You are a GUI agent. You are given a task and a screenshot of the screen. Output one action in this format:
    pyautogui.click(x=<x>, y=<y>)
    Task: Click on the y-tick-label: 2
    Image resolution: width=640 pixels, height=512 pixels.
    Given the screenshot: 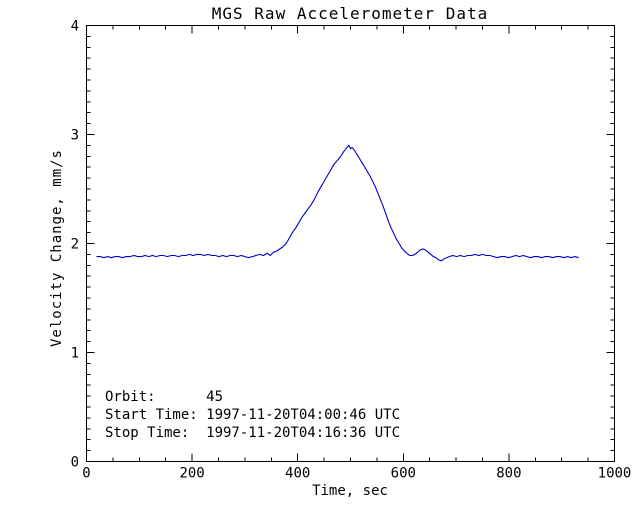 What is the action you would take?
    pyautogui.click(x=75, y=245)
    